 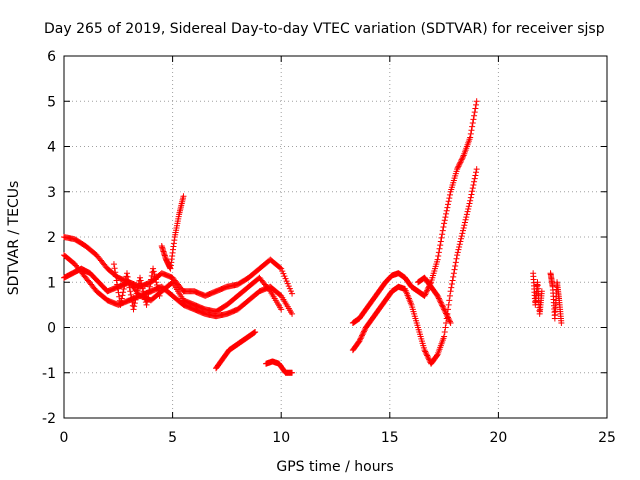 I want to click on x-tick-label: 10, so click(x=281, y=438).